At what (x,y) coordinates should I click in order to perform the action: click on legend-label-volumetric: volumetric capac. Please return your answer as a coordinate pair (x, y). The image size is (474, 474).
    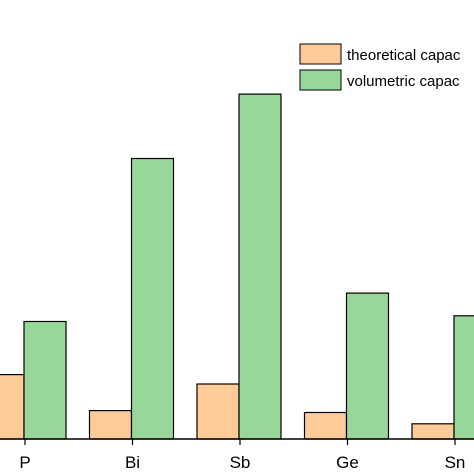
    Looking at the image, I should click on (403, 81).